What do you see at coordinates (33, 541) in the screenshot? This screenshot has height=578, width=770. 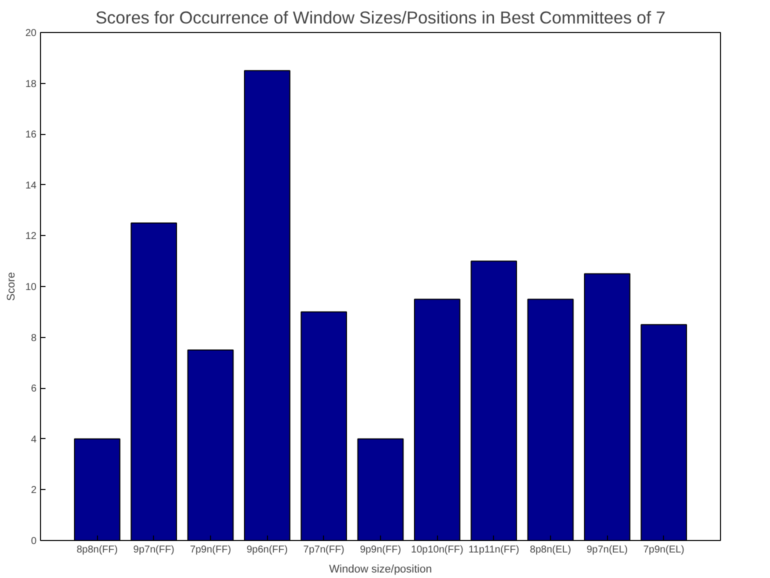 I see `y-tick-label: 0` at bounding box center [33, 541].